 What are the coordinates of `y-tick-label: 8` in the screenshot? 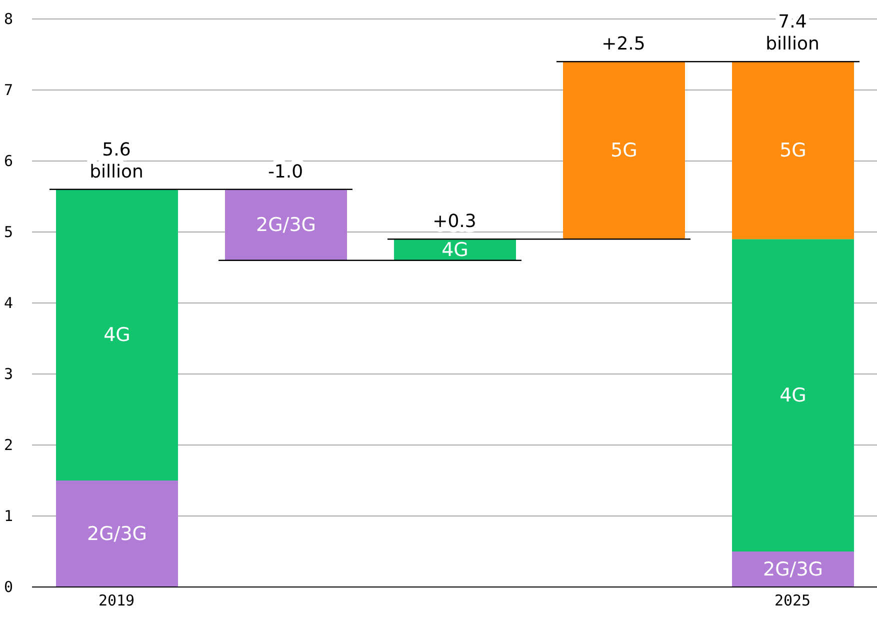 It's located at (9, 19).